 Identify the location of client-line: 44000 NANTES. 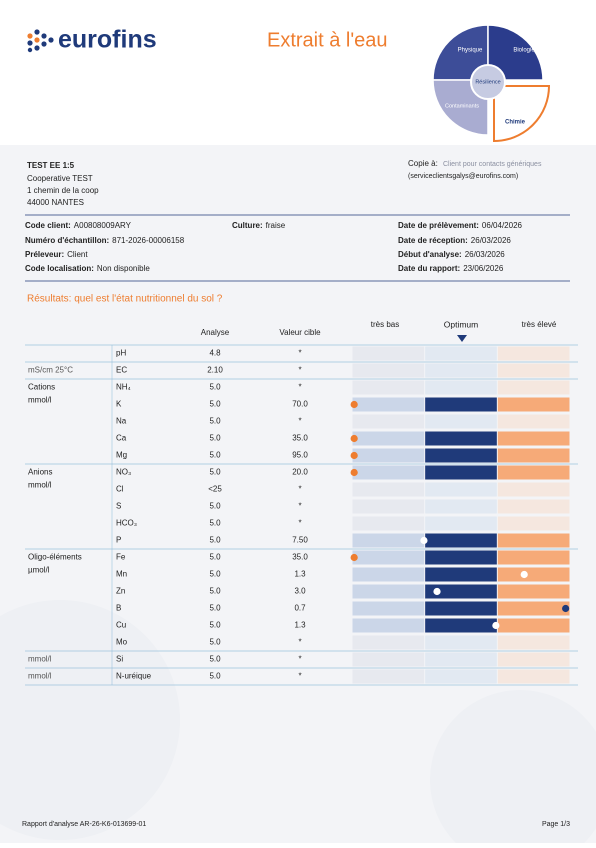
(55, 202).